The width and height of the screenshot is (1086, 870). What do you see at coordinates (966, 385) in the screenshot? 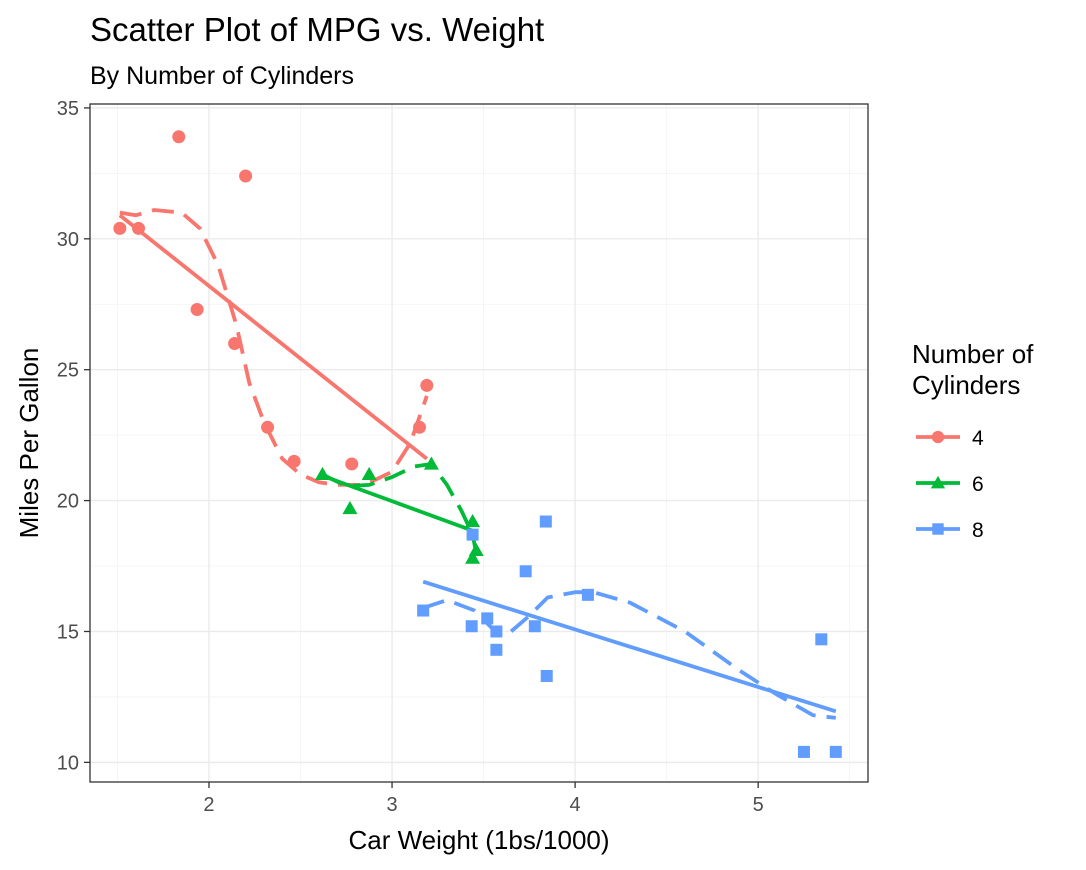
I see `legend-title-line-2: Cylinders` at bounding box center [966, 385].